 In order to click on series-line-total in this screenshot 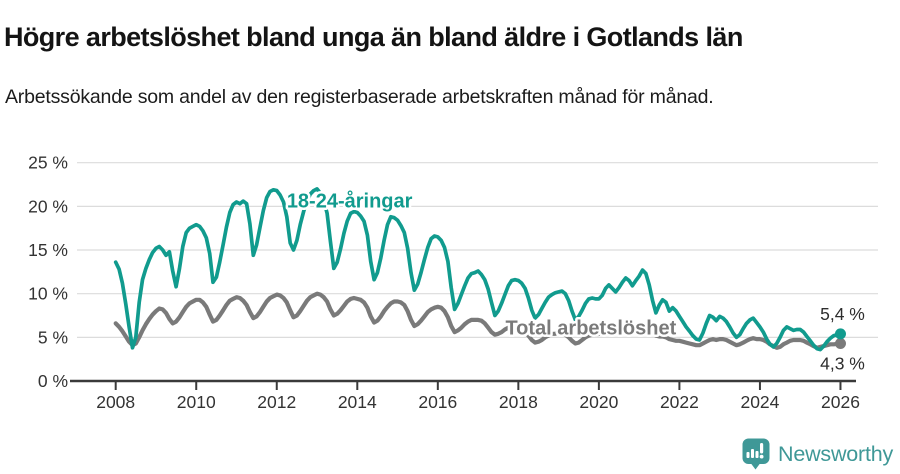, I will do `click(478, 320)`.